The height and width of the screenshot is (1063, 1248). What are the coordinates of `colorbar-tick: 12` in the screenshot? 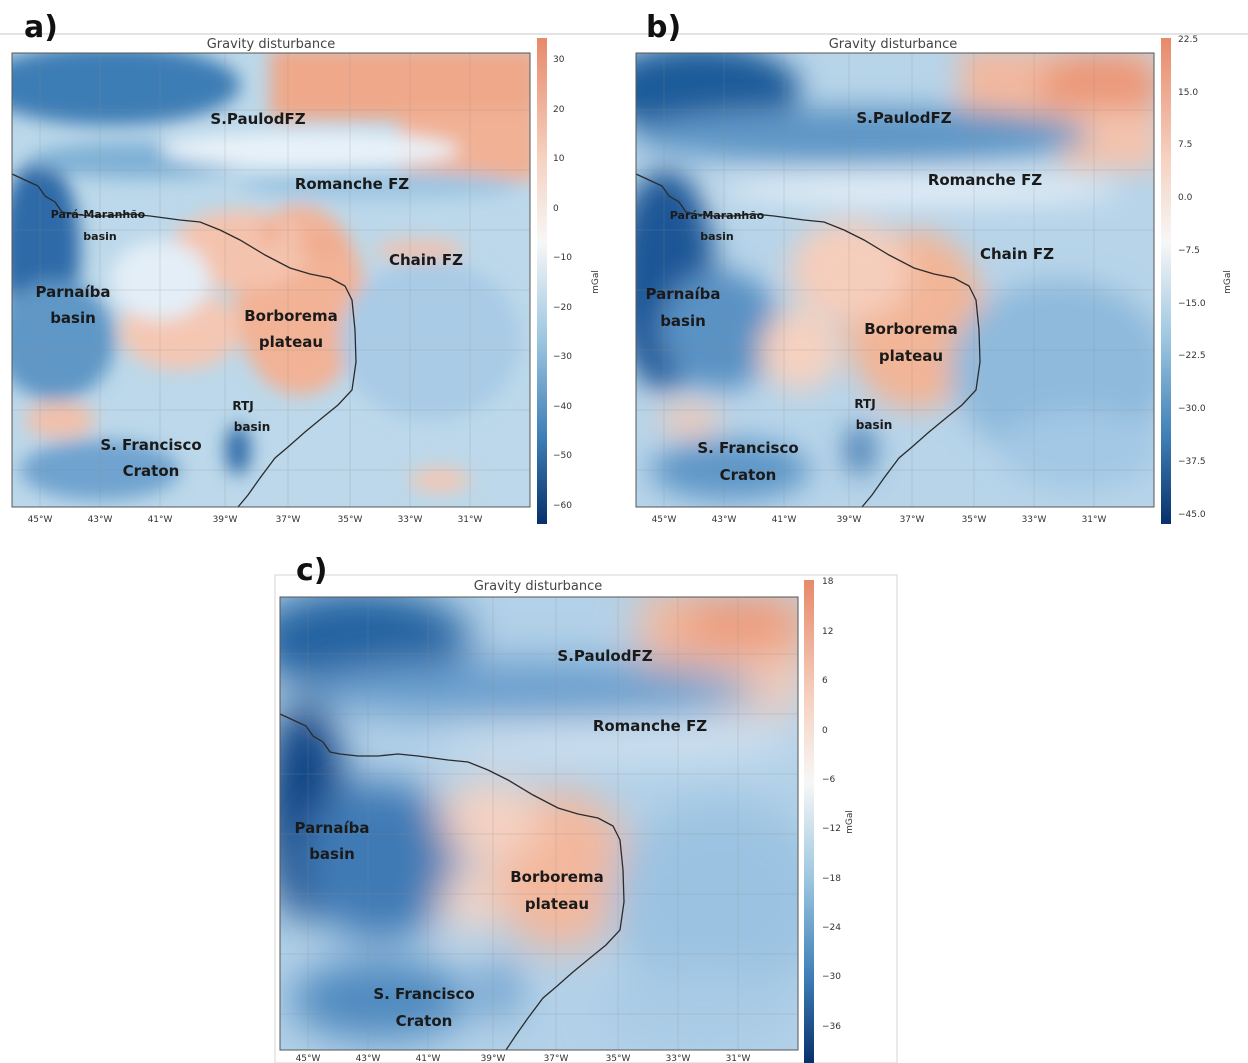 It's located at (827, 632).